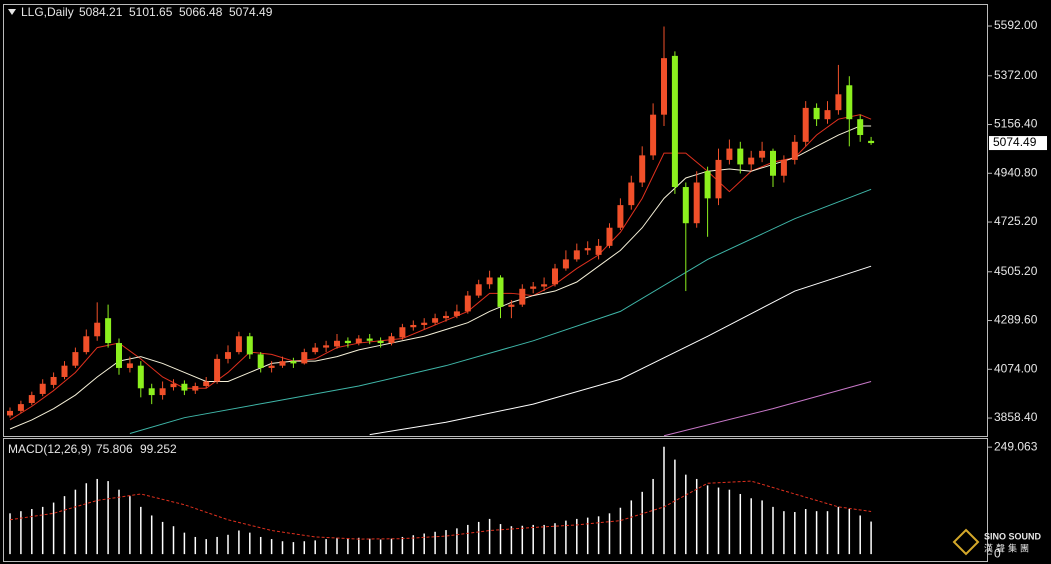 Image resolution: width=1051 pixels, height=564 pixels. What do you see at coordinates (1016, 320) in the screenshot?
I see `y-tick-label: 4289.60` at bounding box center [1016, 320].